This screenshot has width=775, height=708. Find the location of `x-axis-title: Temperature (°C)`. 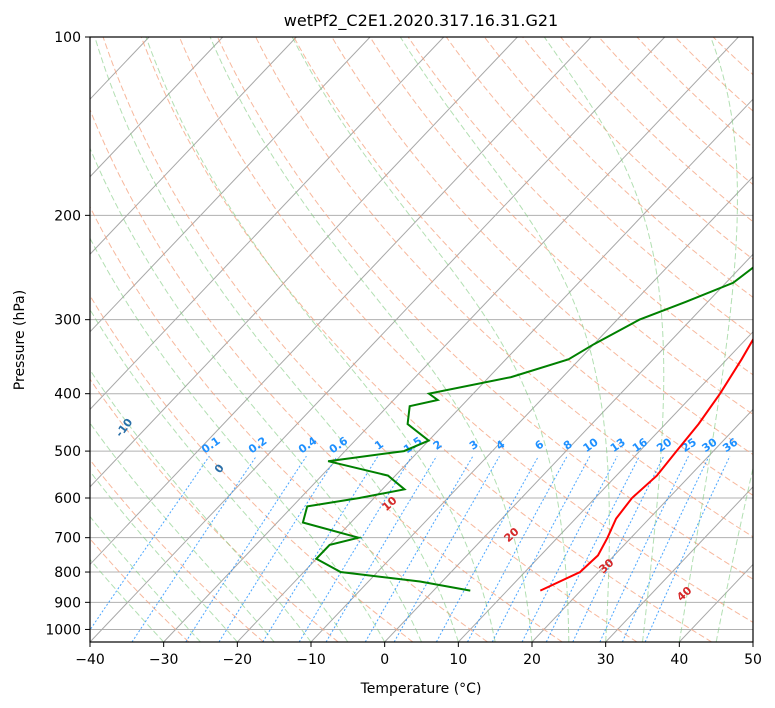

x-axis-title: Temperature (°C) is located at coordinates (421, 689).